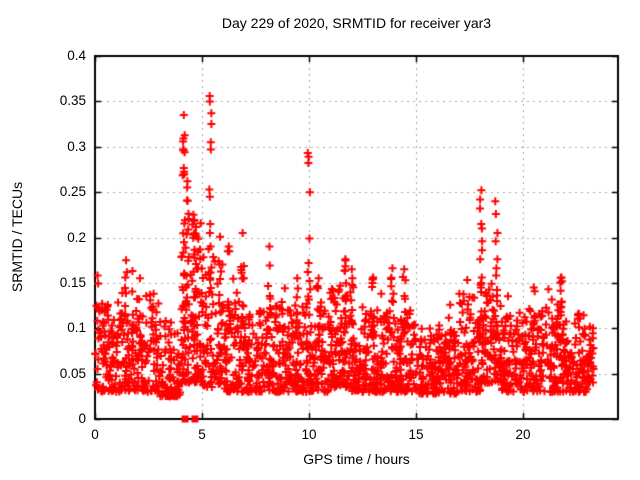  What do you see at coordinates (356, 459) in the screenshot?
I see `x-axis-label: GPS time / hours` at bounding box center [356, 459].